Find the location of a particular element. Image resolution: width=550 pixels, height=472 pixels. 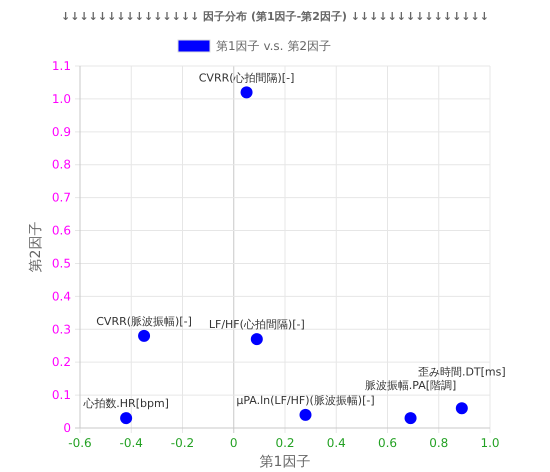

legend-label: 第1因子 v.s. 第2因子 is located at coordinates (273, 46).